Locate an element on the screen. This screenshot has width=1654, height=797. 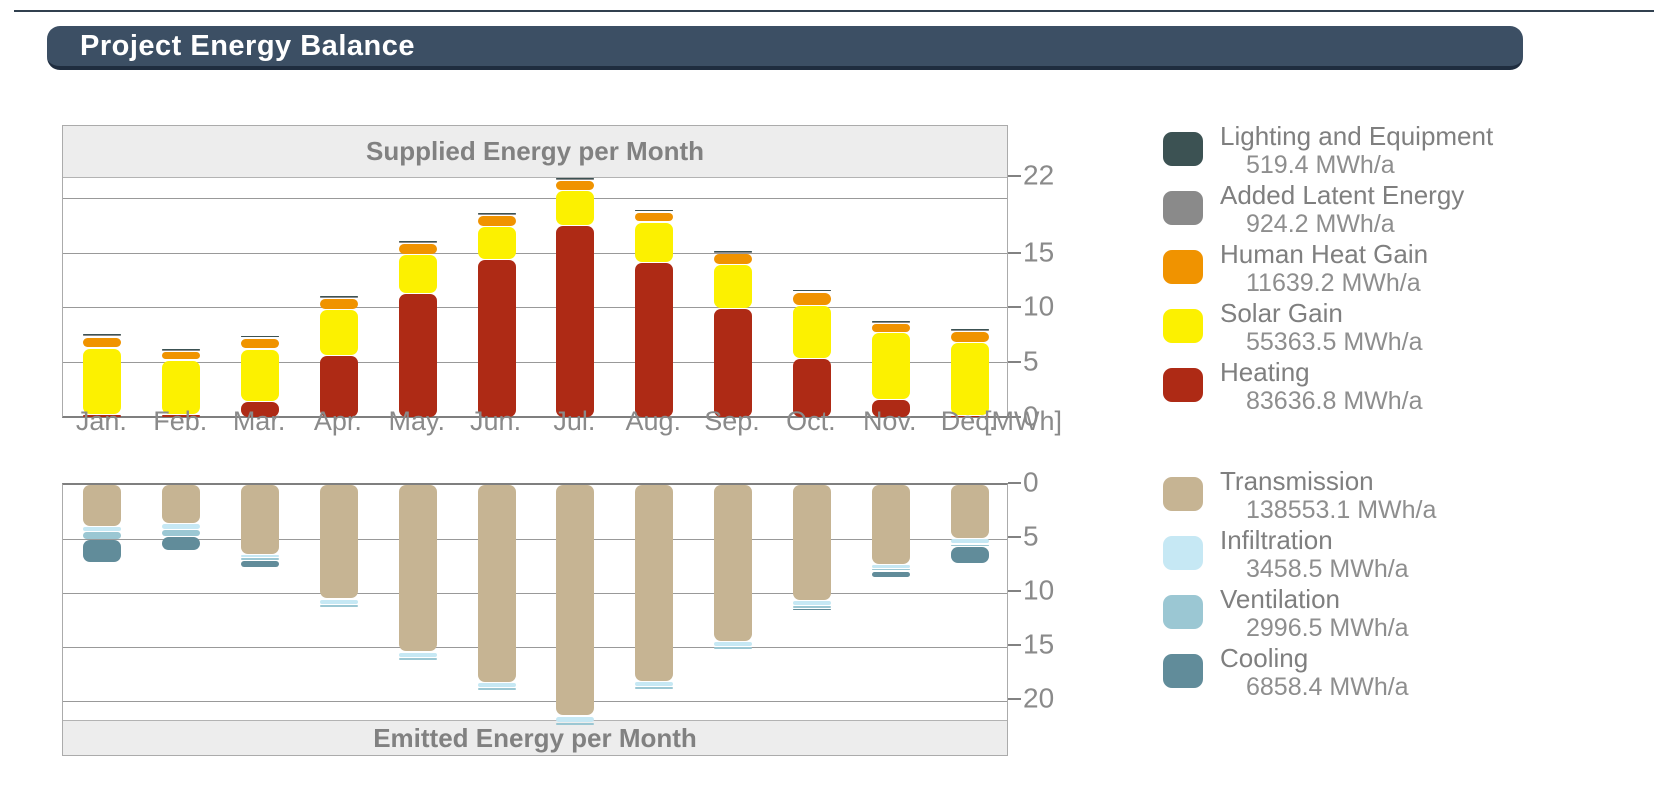
bar-segment-aug-heating is located at coordinates (654, 340).